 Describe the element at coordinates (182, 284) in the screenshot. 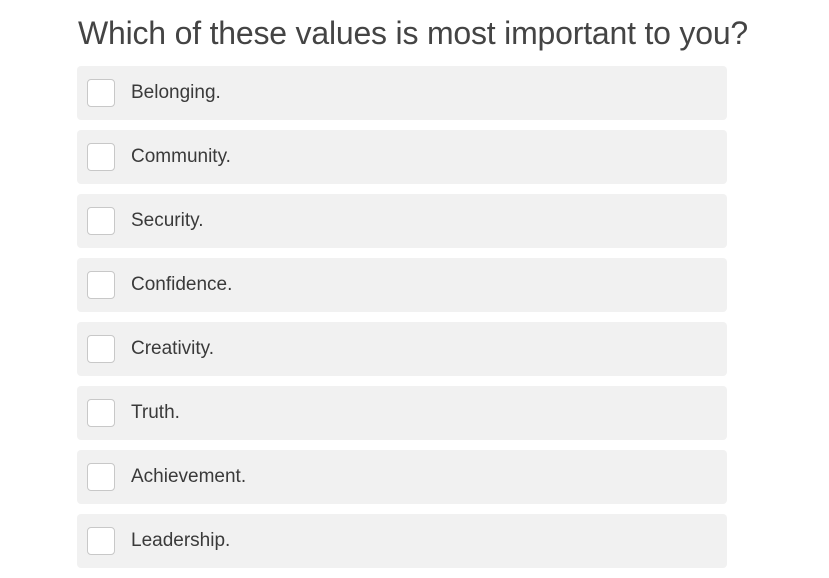

I see `option-label: Confidence.` at that location.